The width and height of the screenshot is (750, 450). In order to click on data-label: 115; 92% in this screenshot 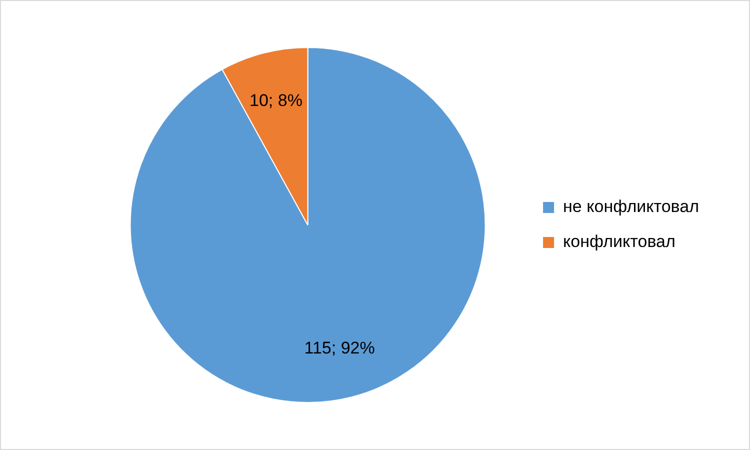, I will do `click(339, 348)`.